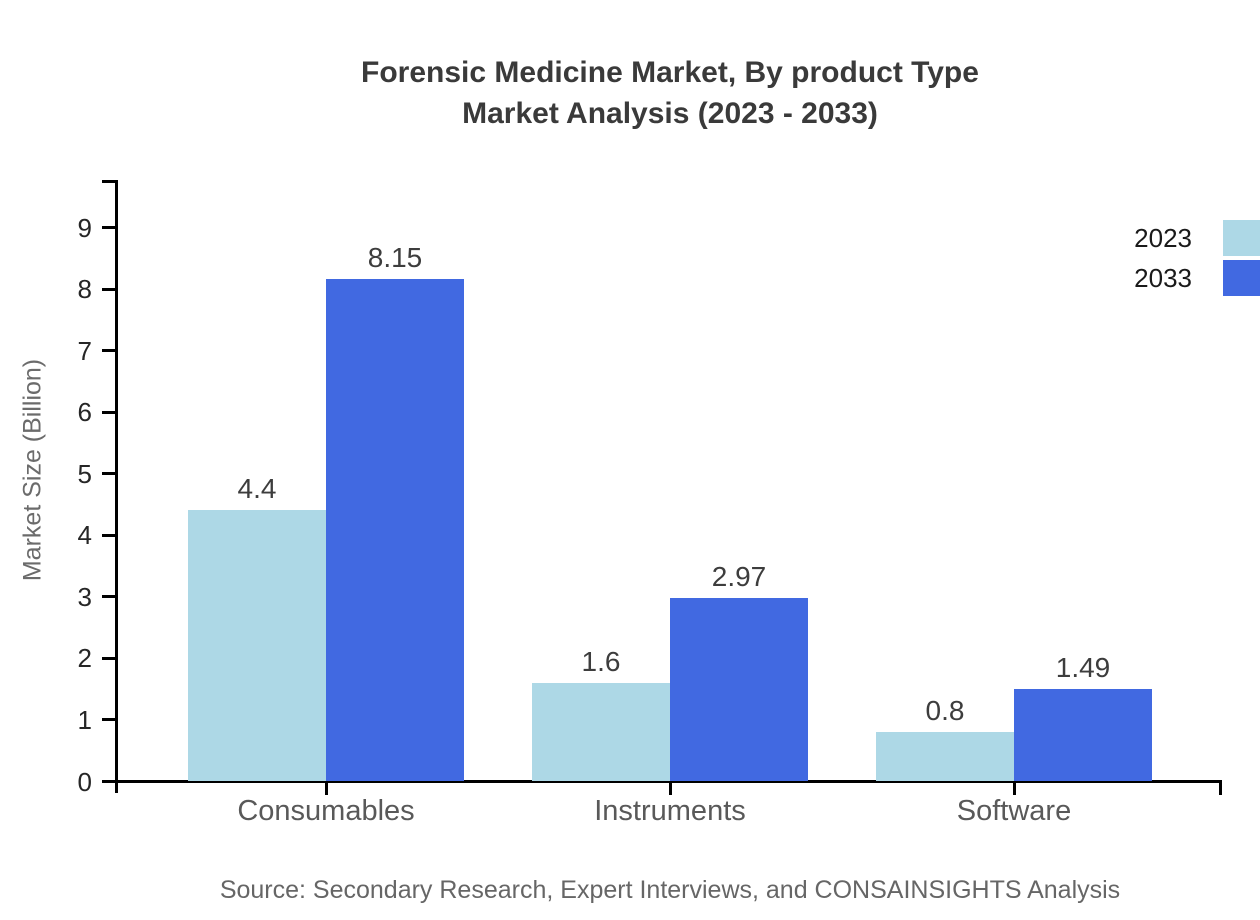  I want to click on legend-swatch-2023, so click(1241, 238).